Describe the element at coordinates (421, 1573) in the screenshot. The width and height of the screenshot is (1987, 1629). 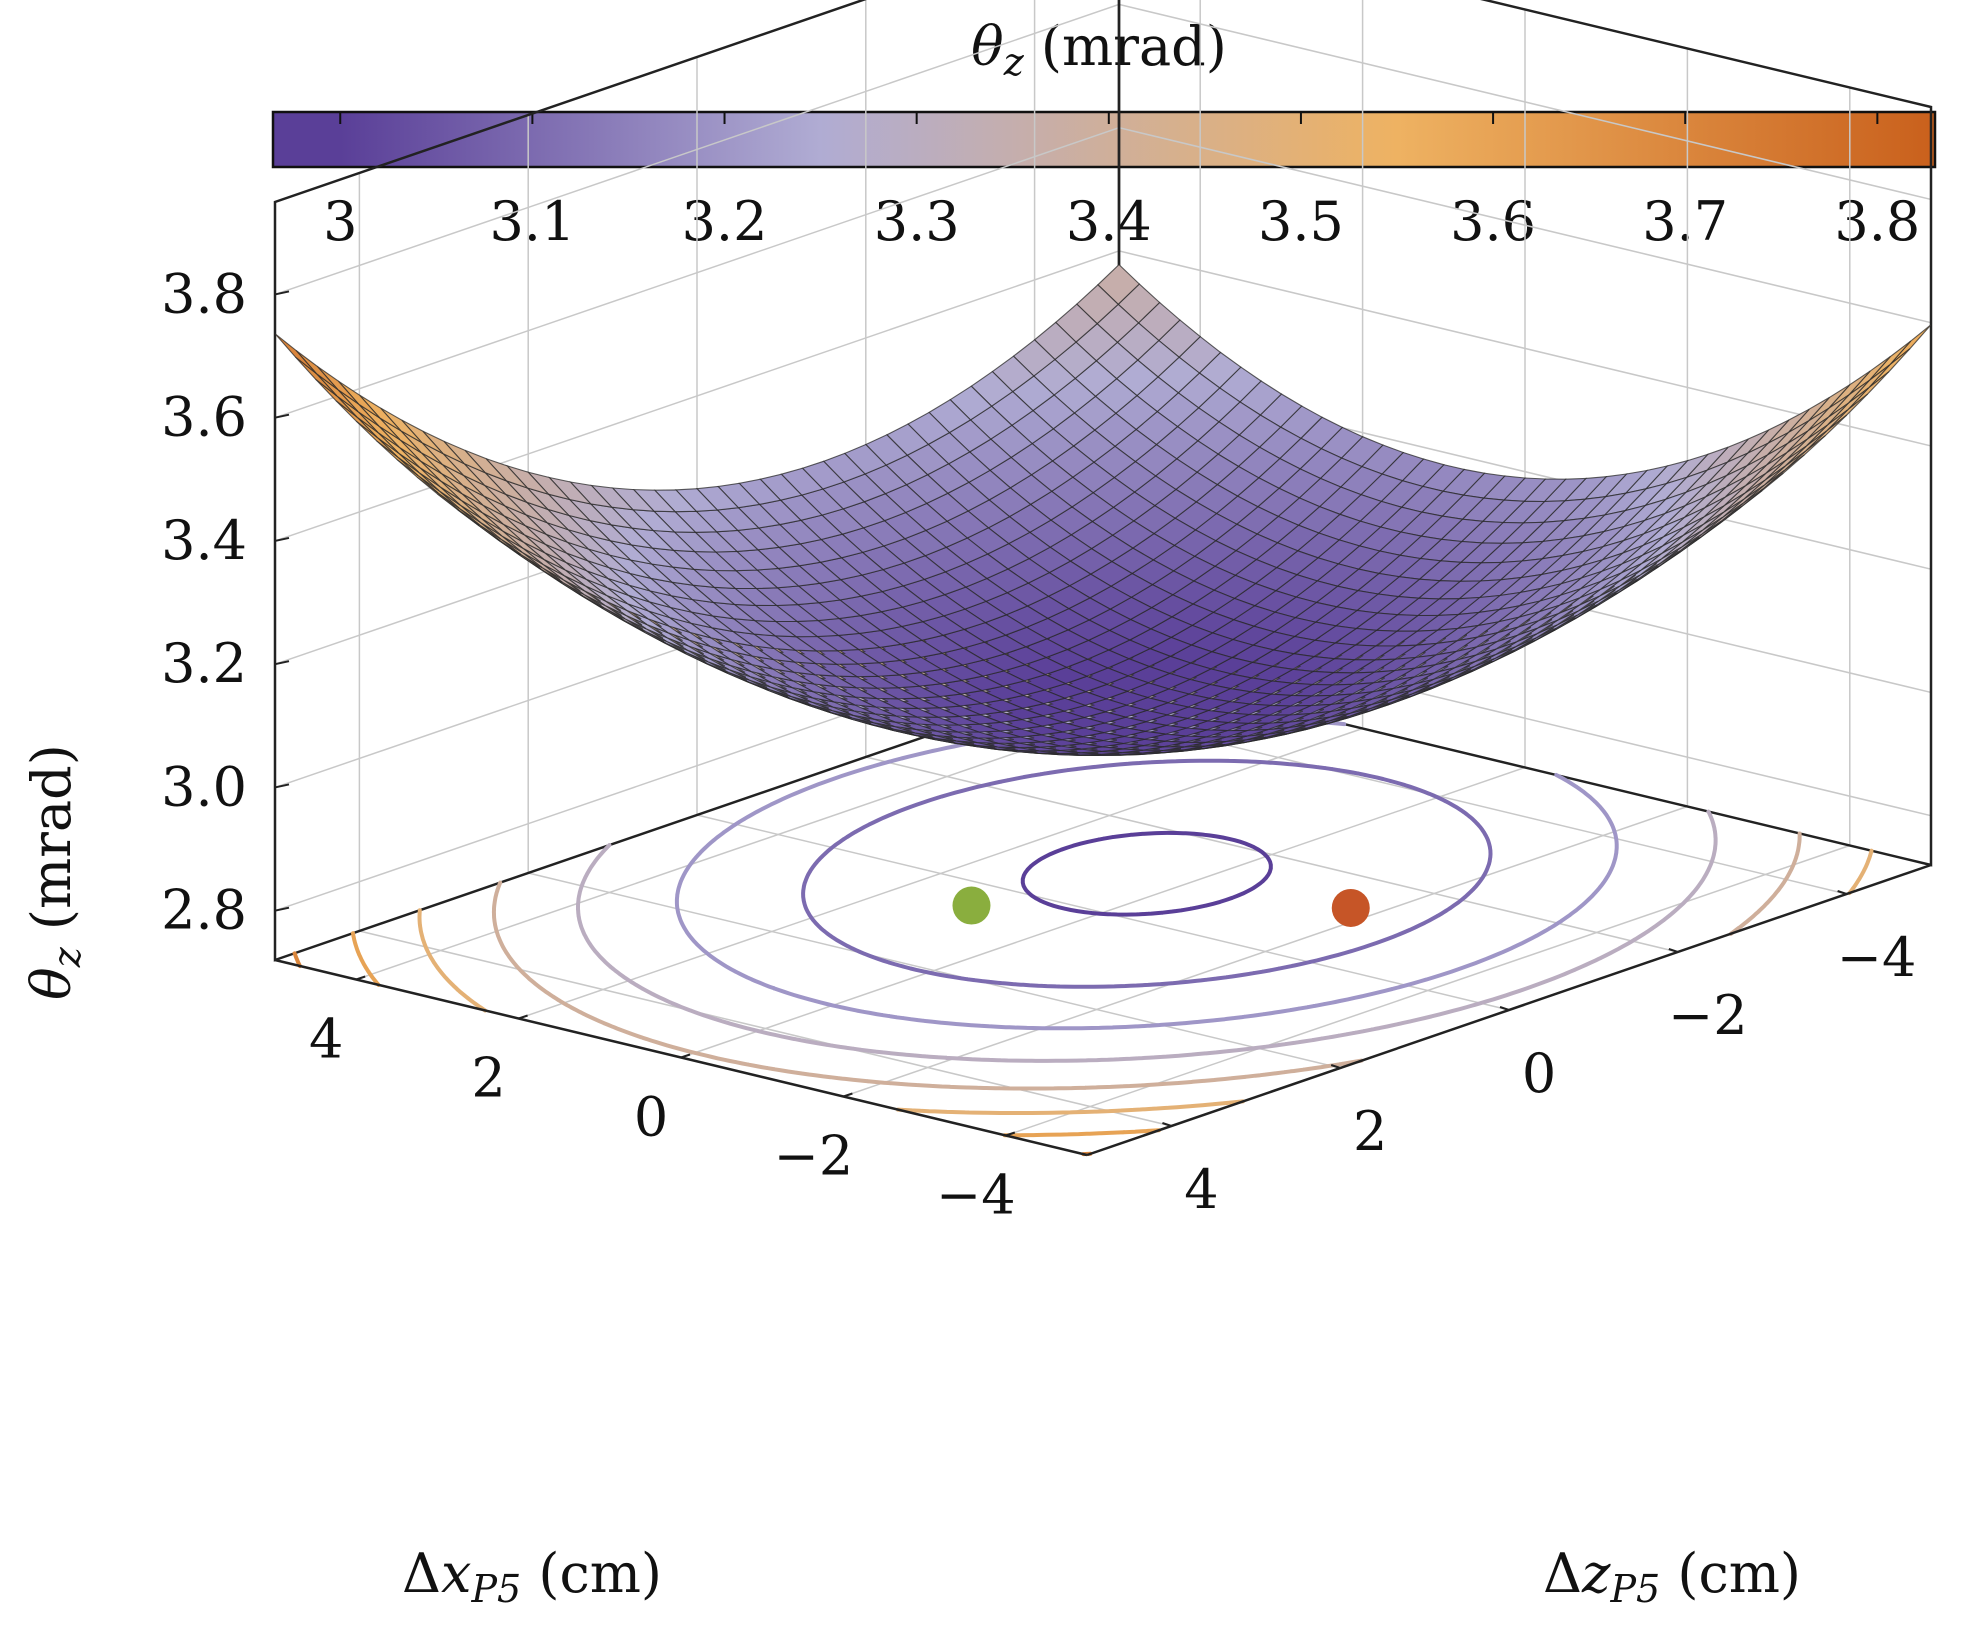
I see `x-axis-label-prefix: Δ` at that location.